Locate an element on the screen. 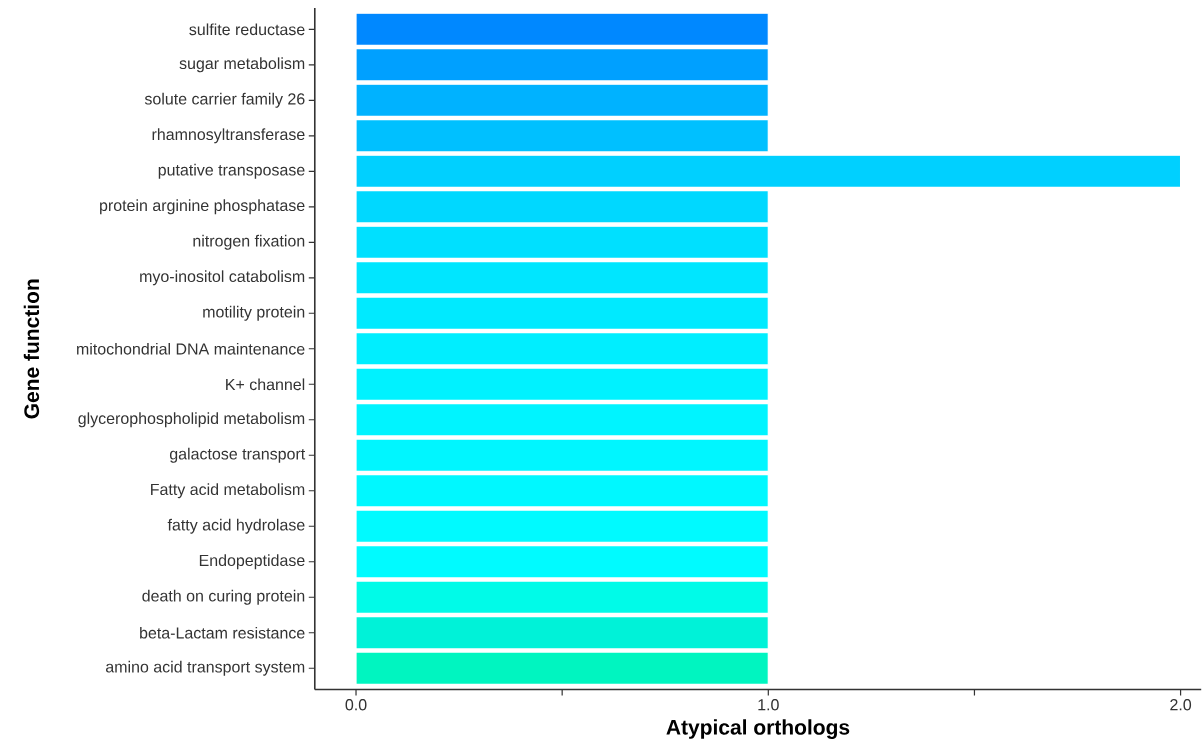 Image resolution: width=1202 pixels, height=747 pixels. y-tick-label: fatty acid hydrolase is located at coordinates (236, 526).